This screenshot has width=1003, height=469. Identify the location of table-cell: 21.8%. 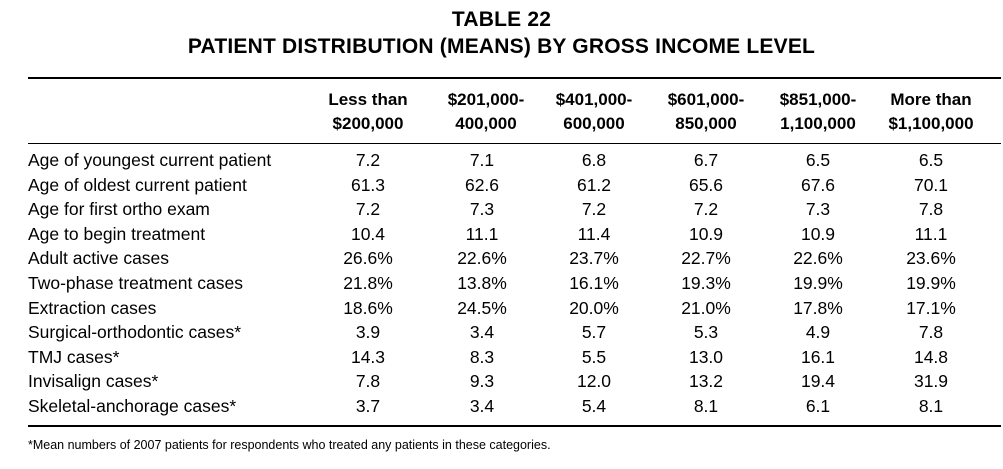
(368, 282).